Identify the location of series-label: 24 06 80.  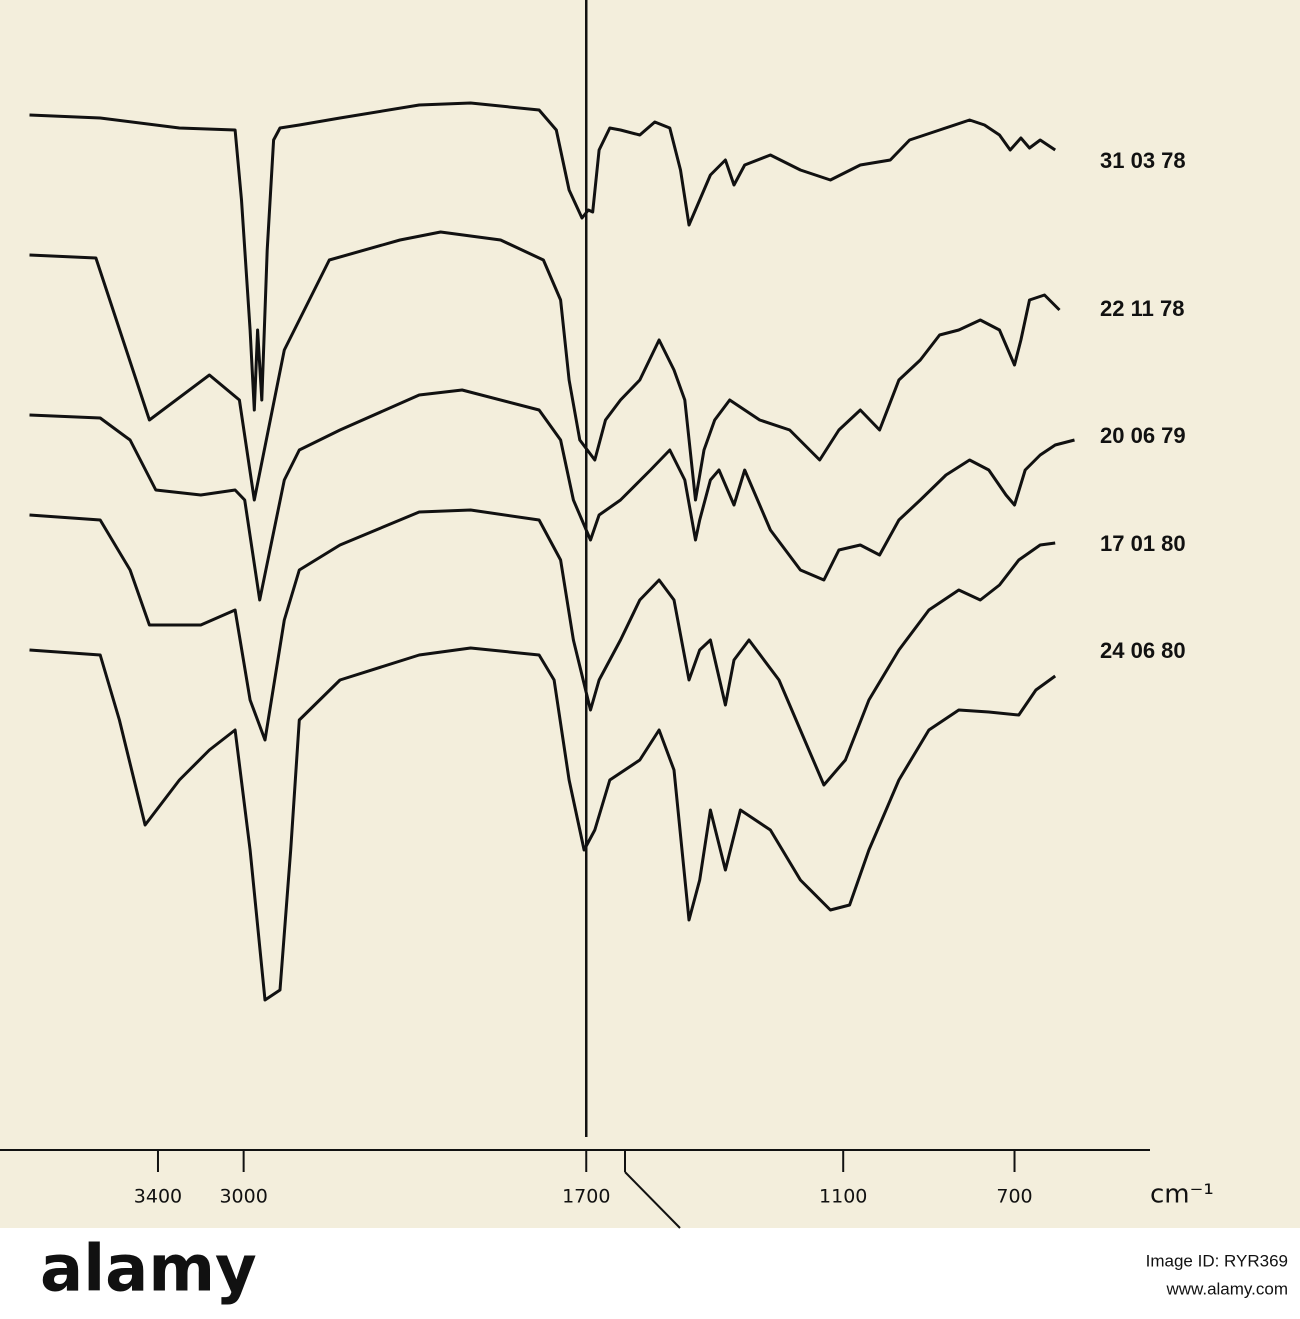
(1143, 650).